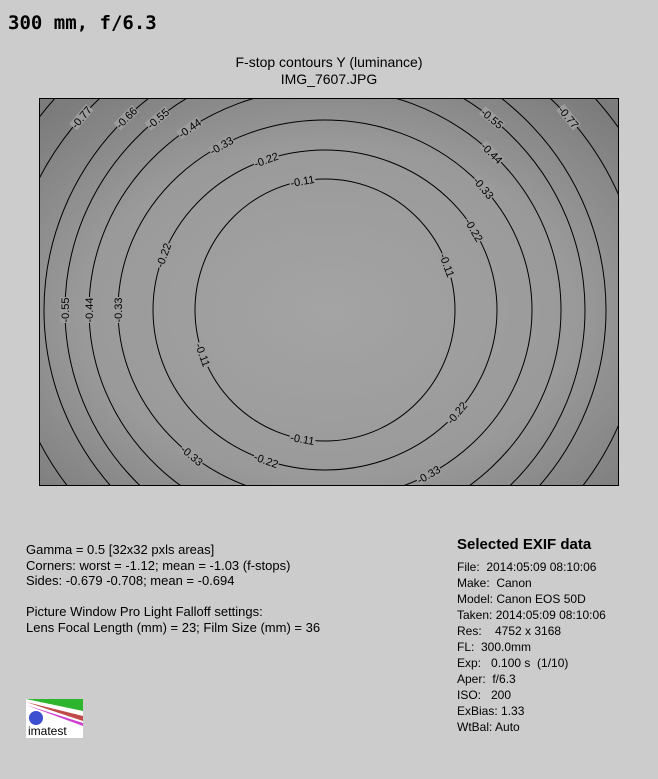 The width and height of the screenshot is (658, 779). Describe the element at coordinates (488, 727) in the screenshot. I see `exif-line: WtBal: Auto` at that location.